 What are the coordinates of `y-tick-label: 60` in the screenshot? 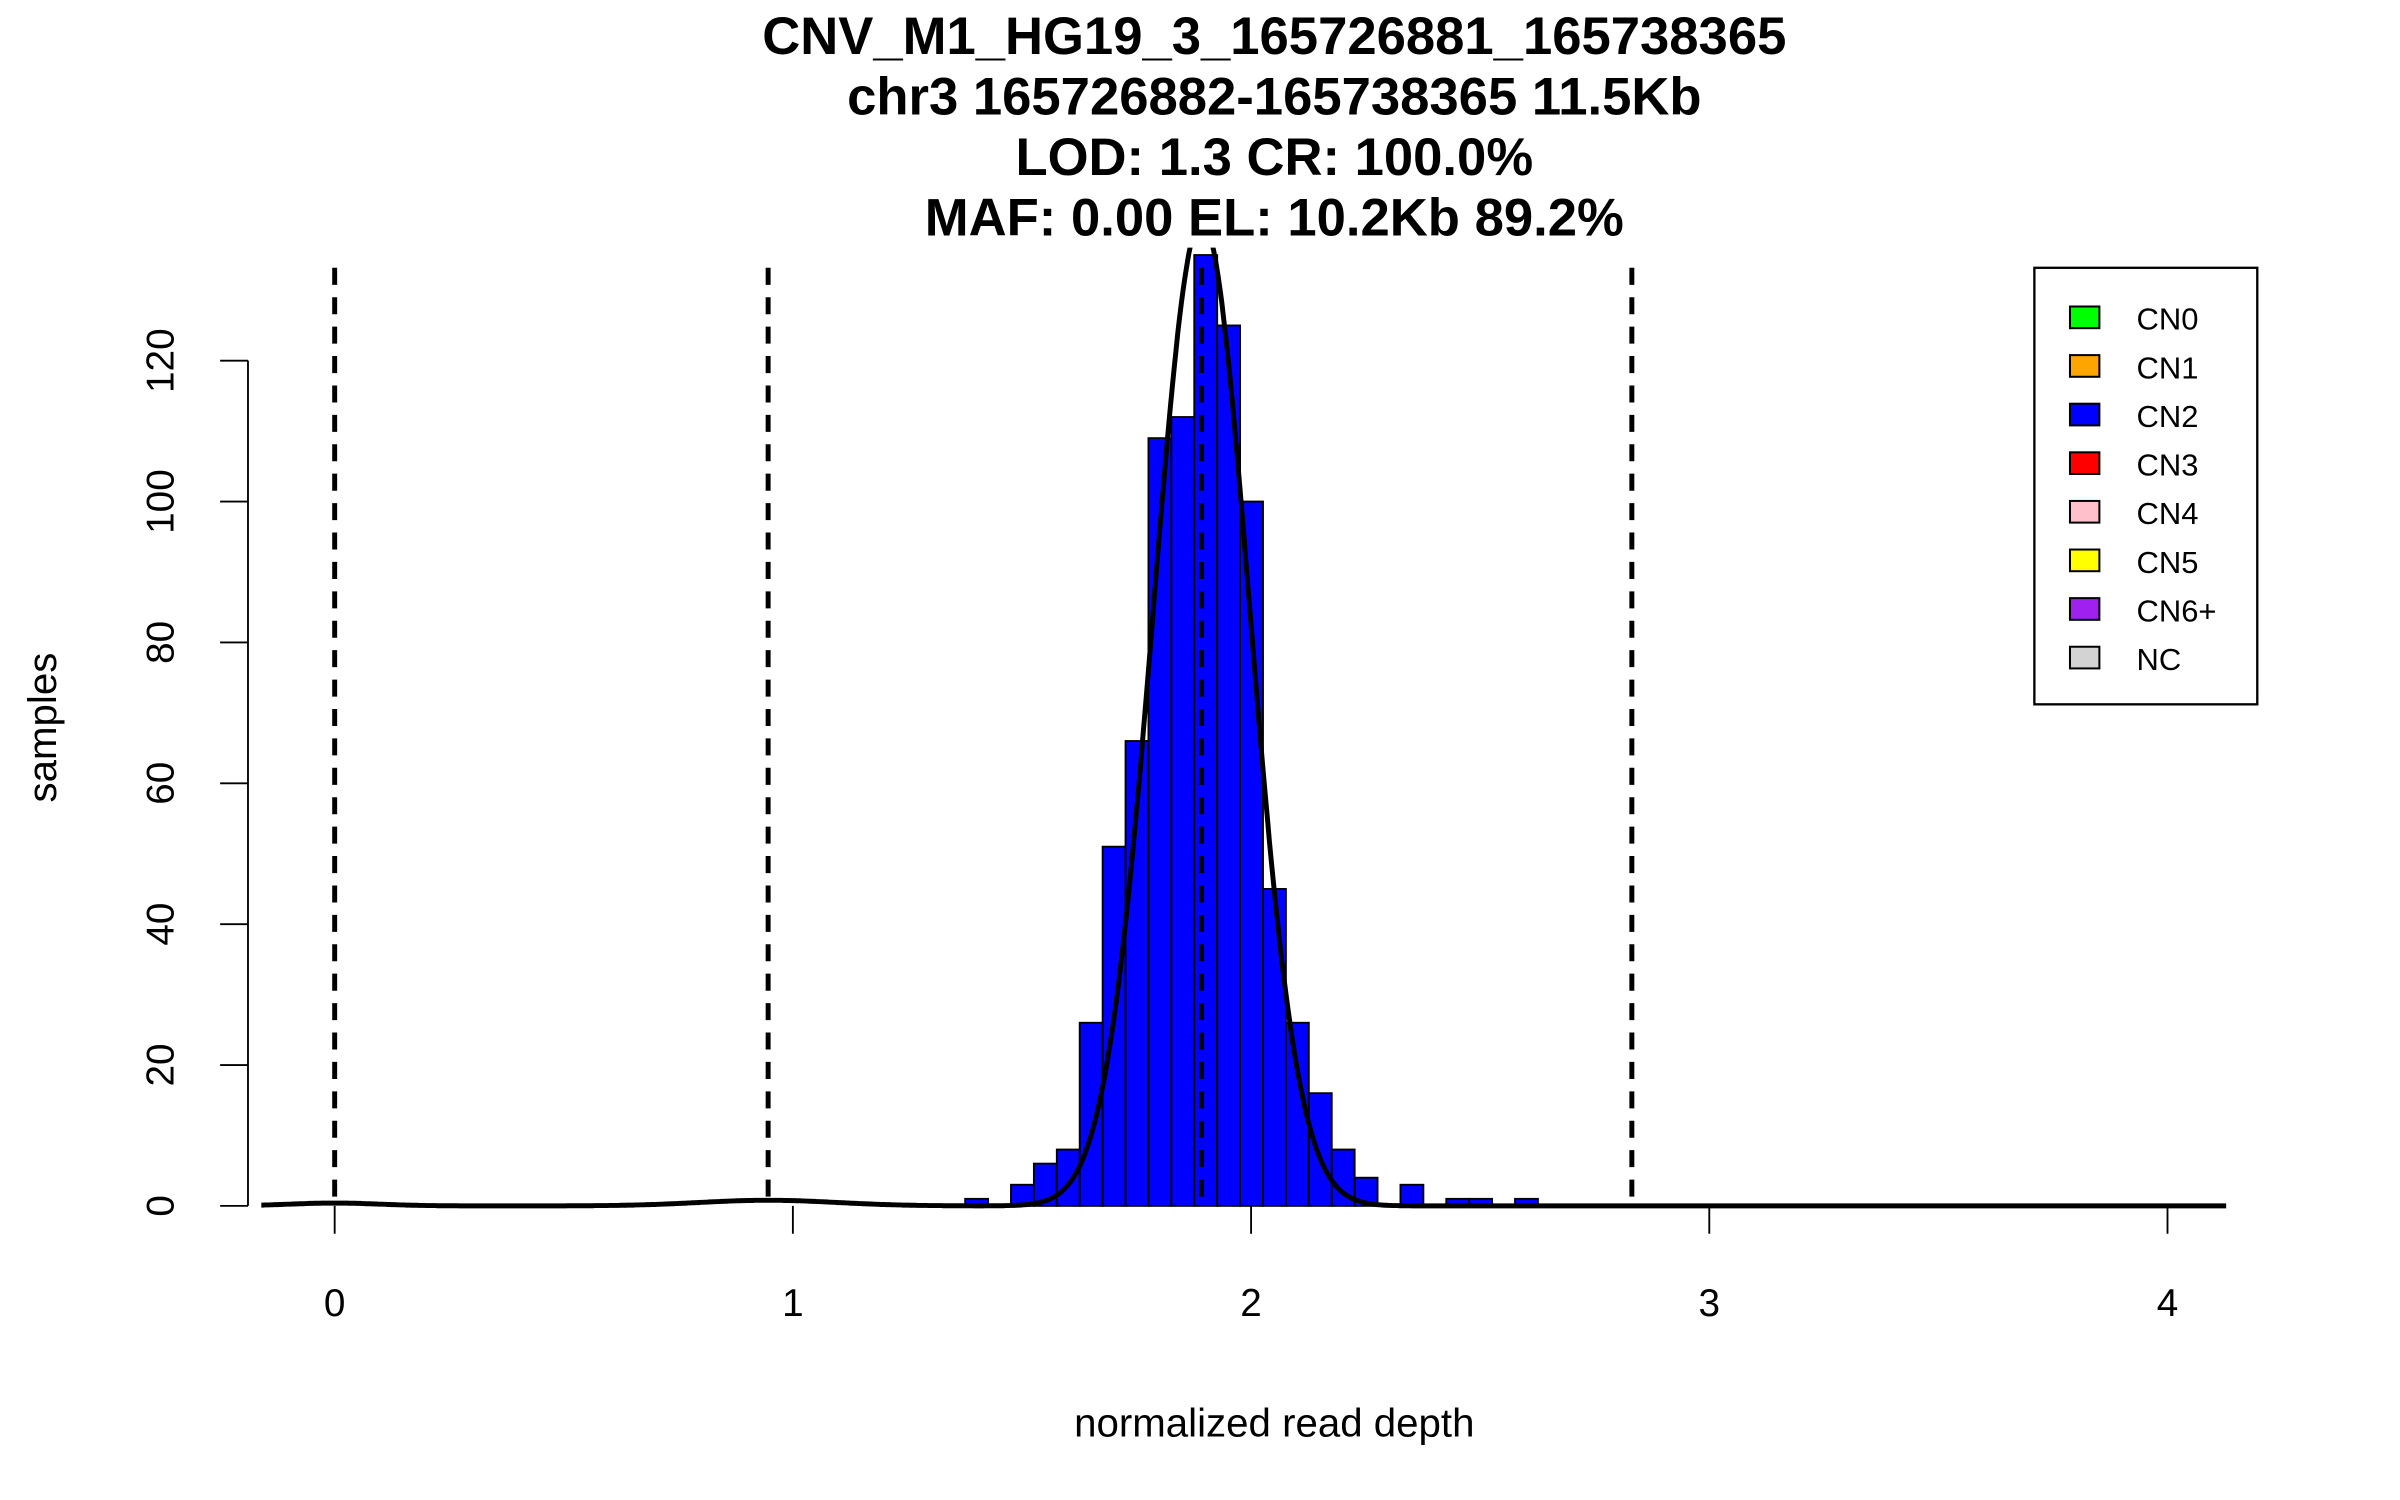 It's located at (161, 783).